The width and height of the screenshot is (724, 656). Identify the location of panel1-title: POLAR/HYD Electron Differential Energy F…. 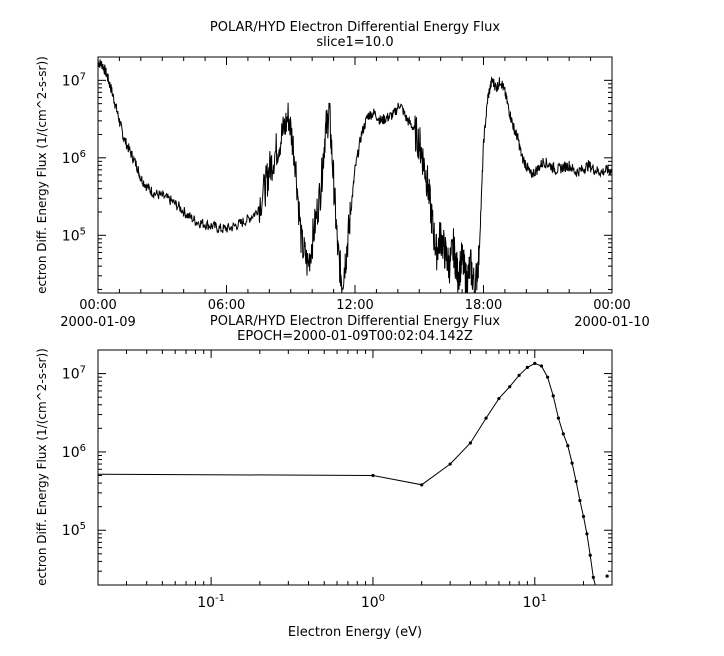
(355, 27).